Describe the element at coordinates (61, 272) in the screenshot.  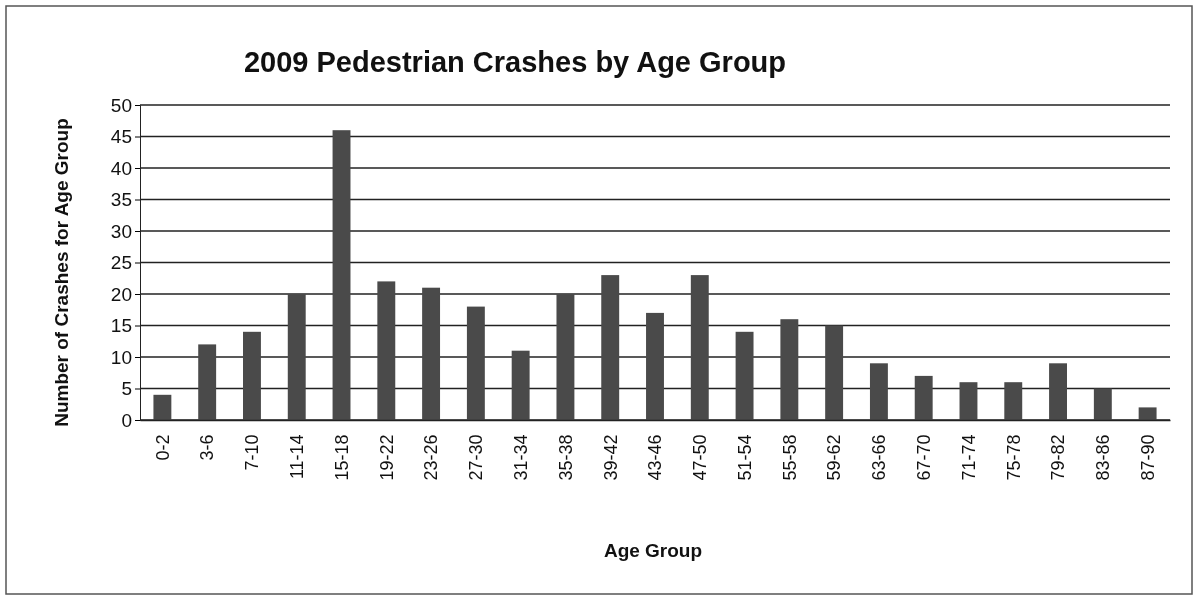
I see `y-axis-title: Number of Crashes for Age Group` at that location.